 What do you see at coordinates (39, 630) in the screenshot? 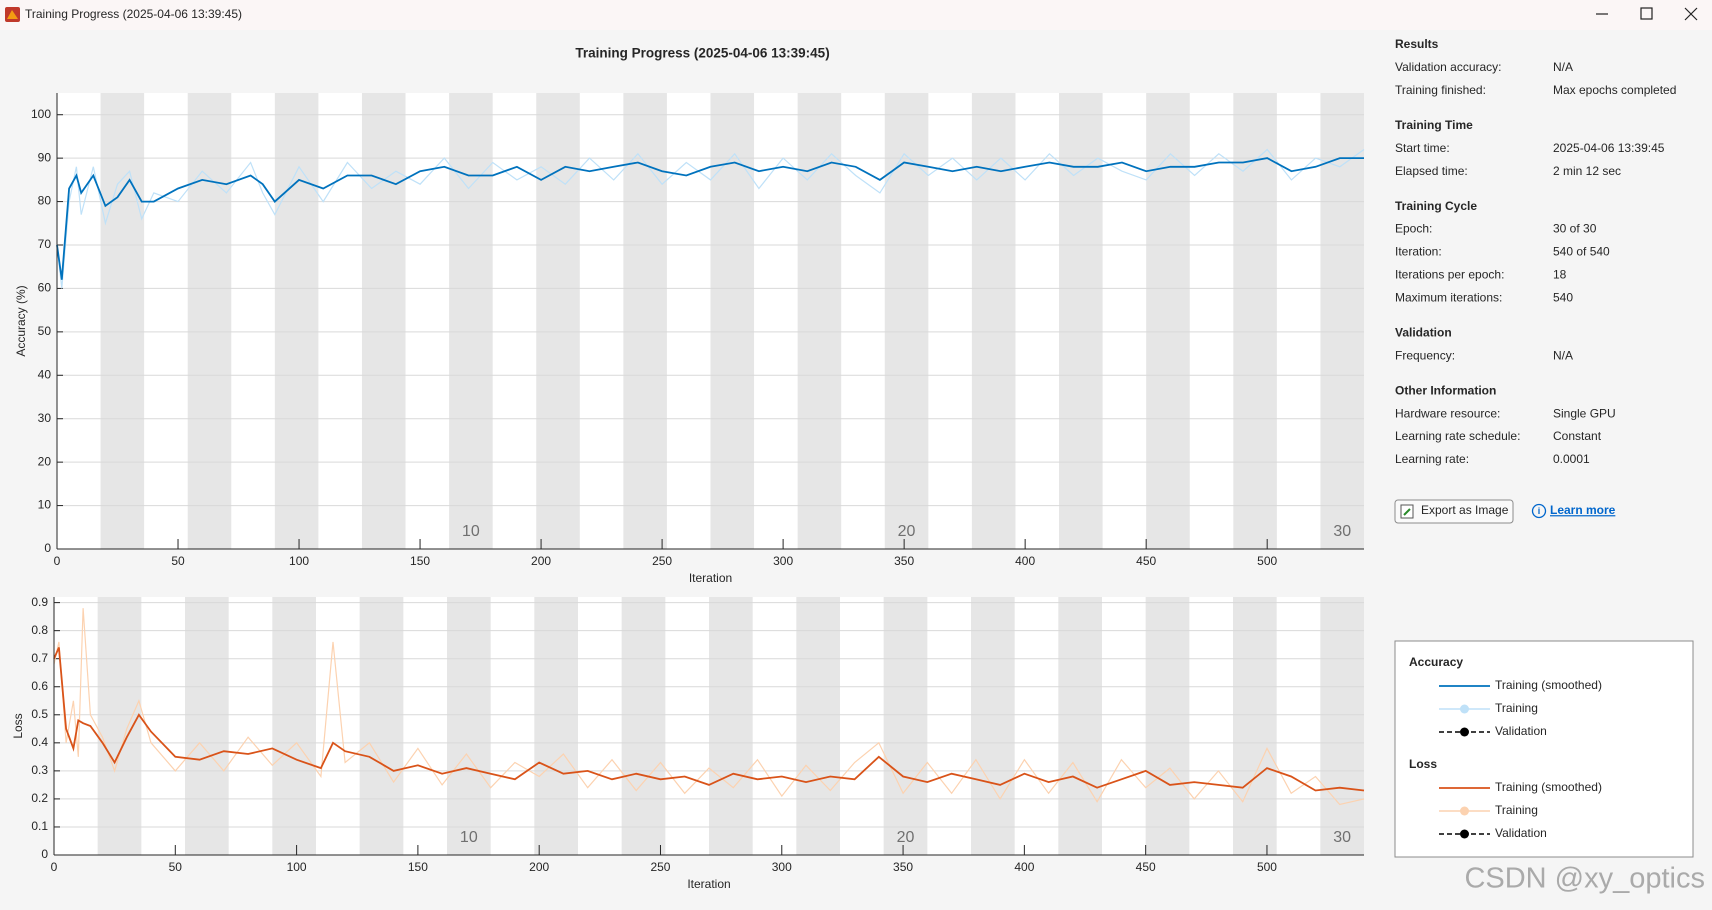
I see `y-tick-label: 0.8` at bounding box center [39, 630].